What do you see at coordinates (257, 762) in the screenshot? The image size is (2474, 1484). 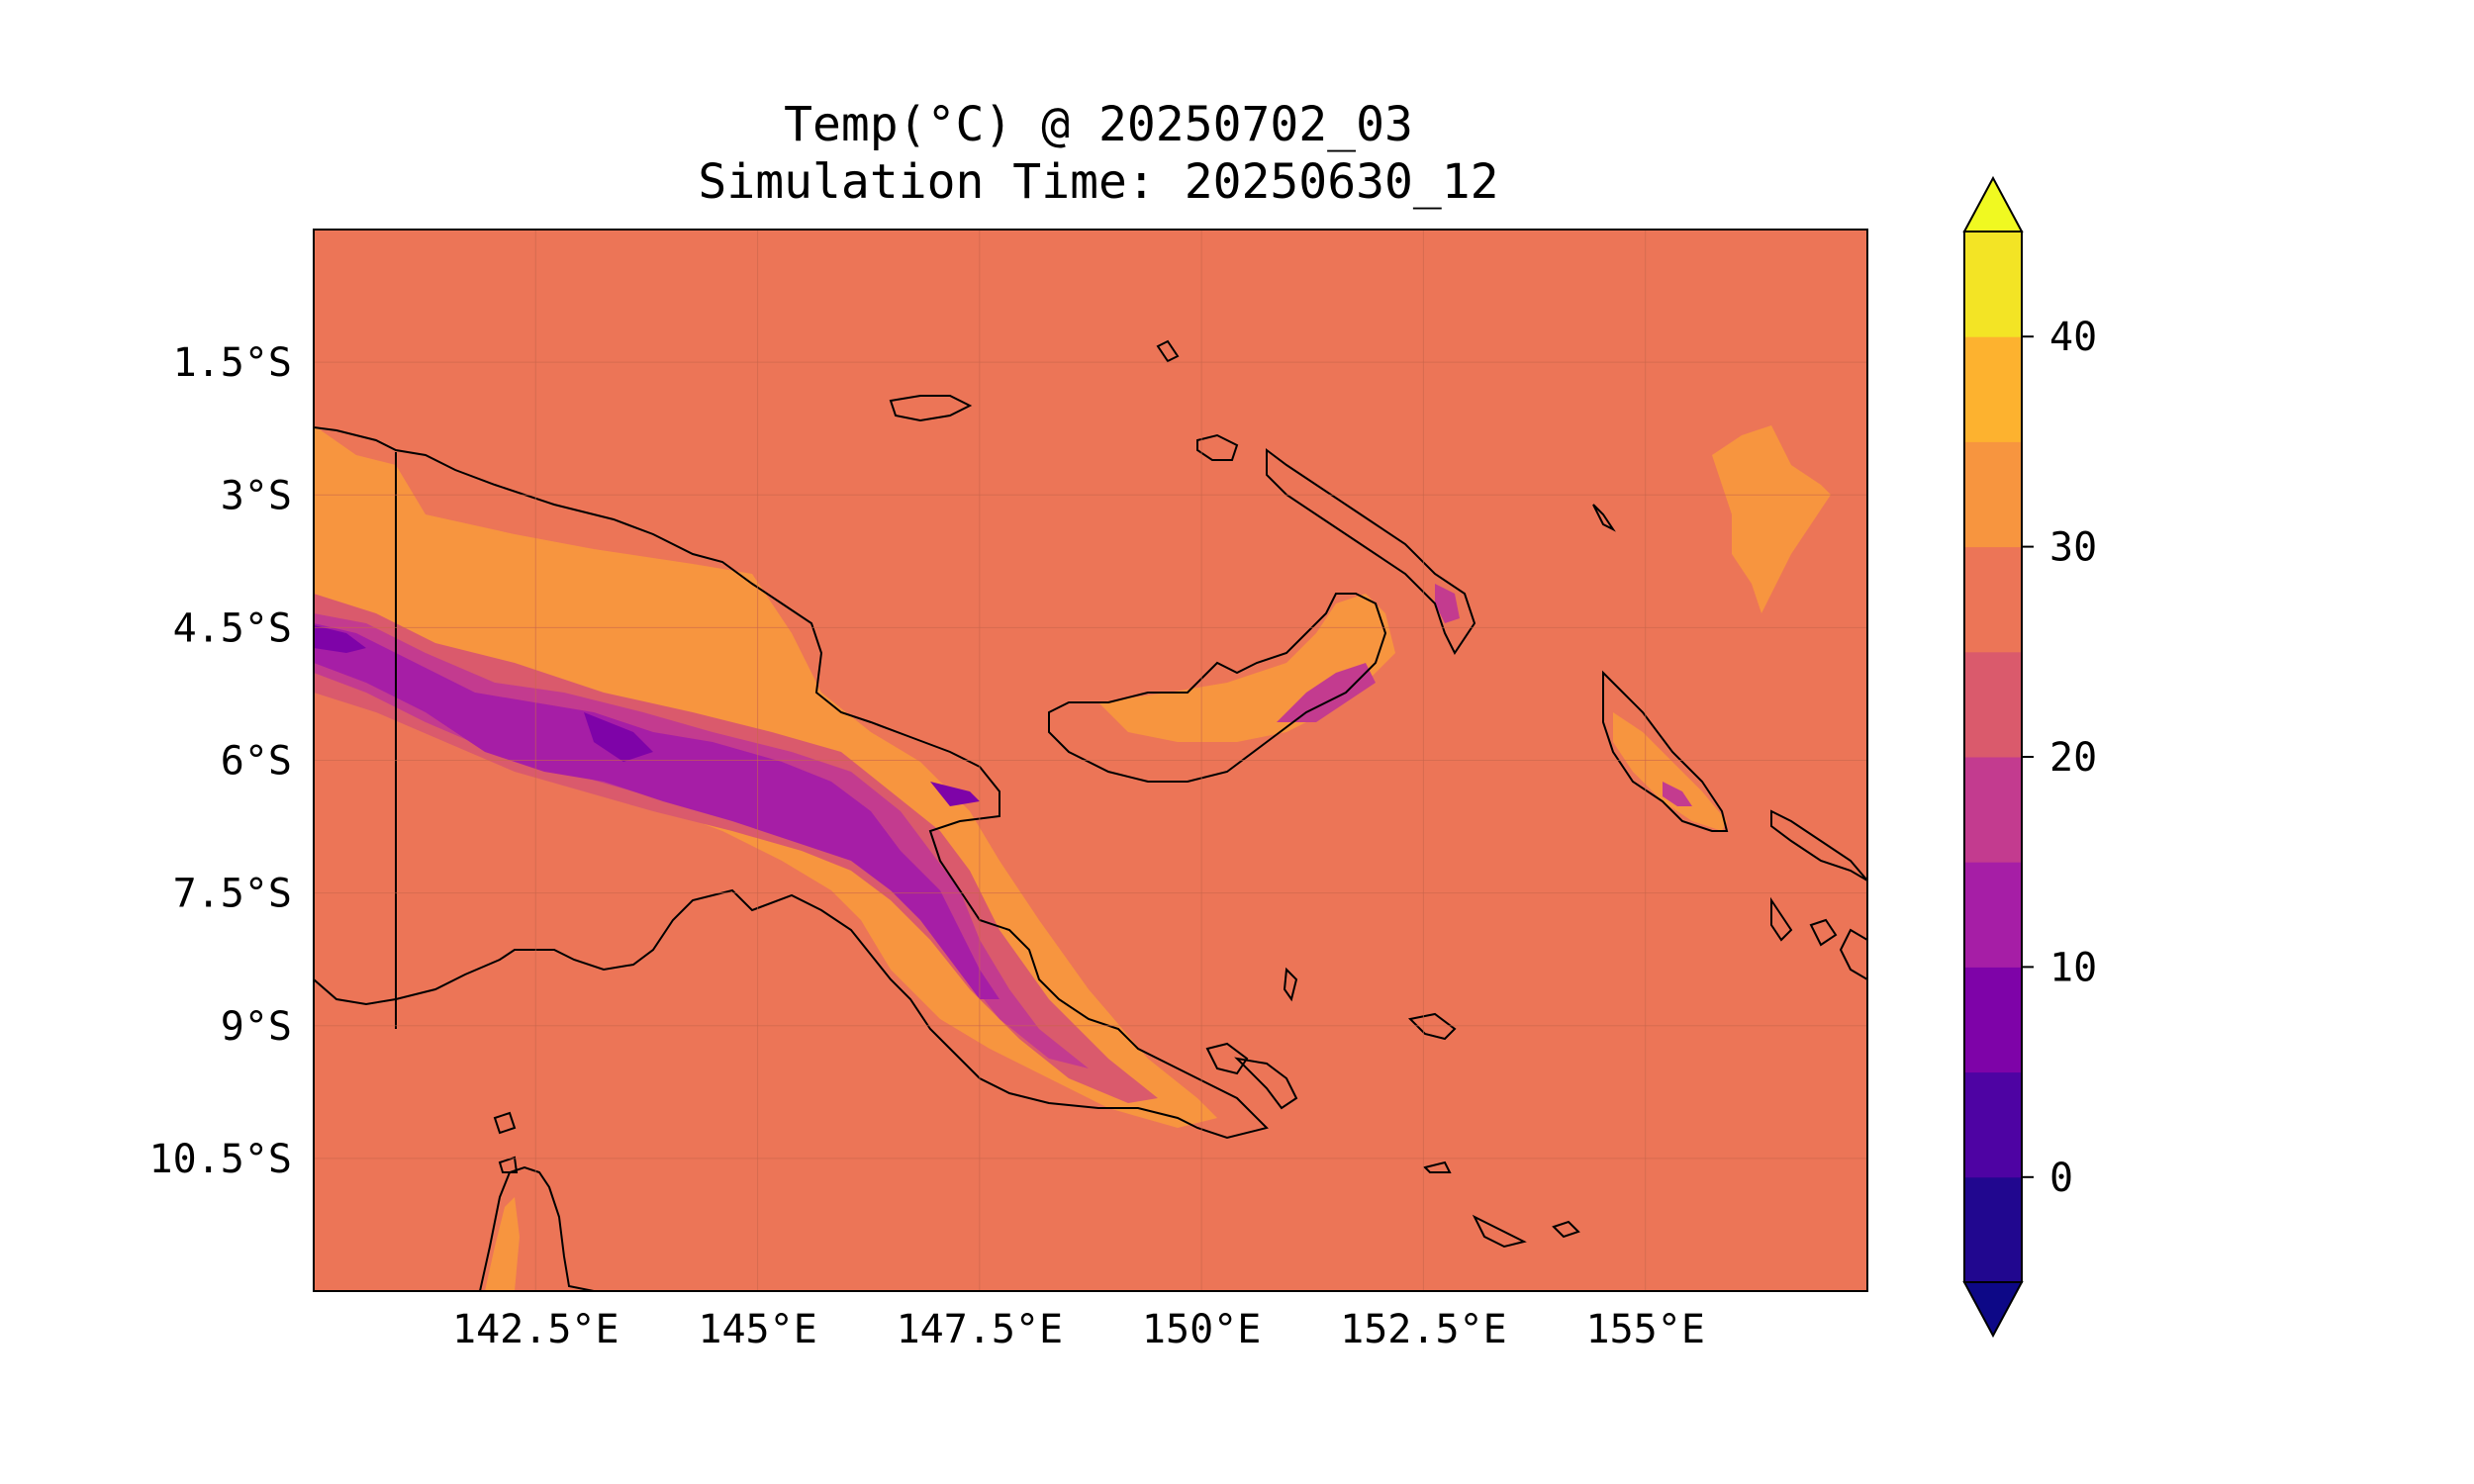 I see `lat-tick-label: 6°S` at bounding box center [257, 762].